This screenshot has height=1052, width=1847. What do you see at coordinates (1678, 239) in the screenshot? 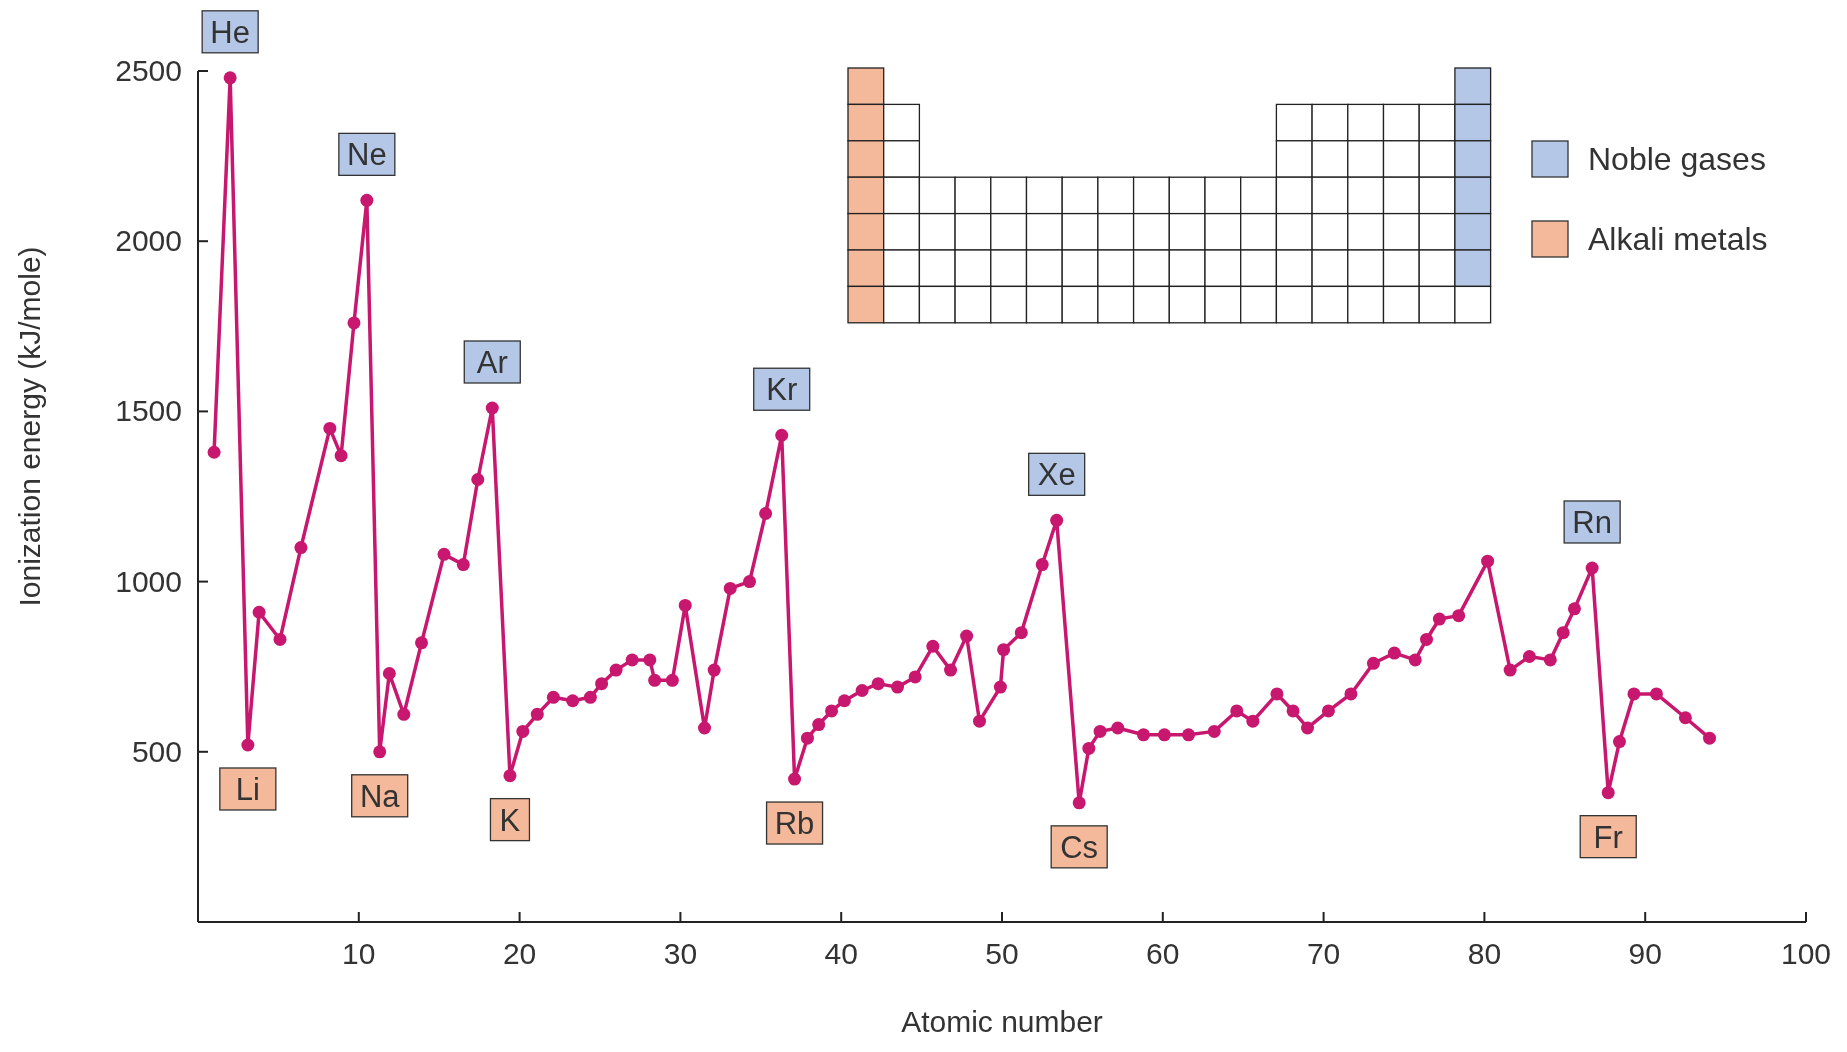
I see `annotation: Alkali metals` at bounding box center [1678, 239].